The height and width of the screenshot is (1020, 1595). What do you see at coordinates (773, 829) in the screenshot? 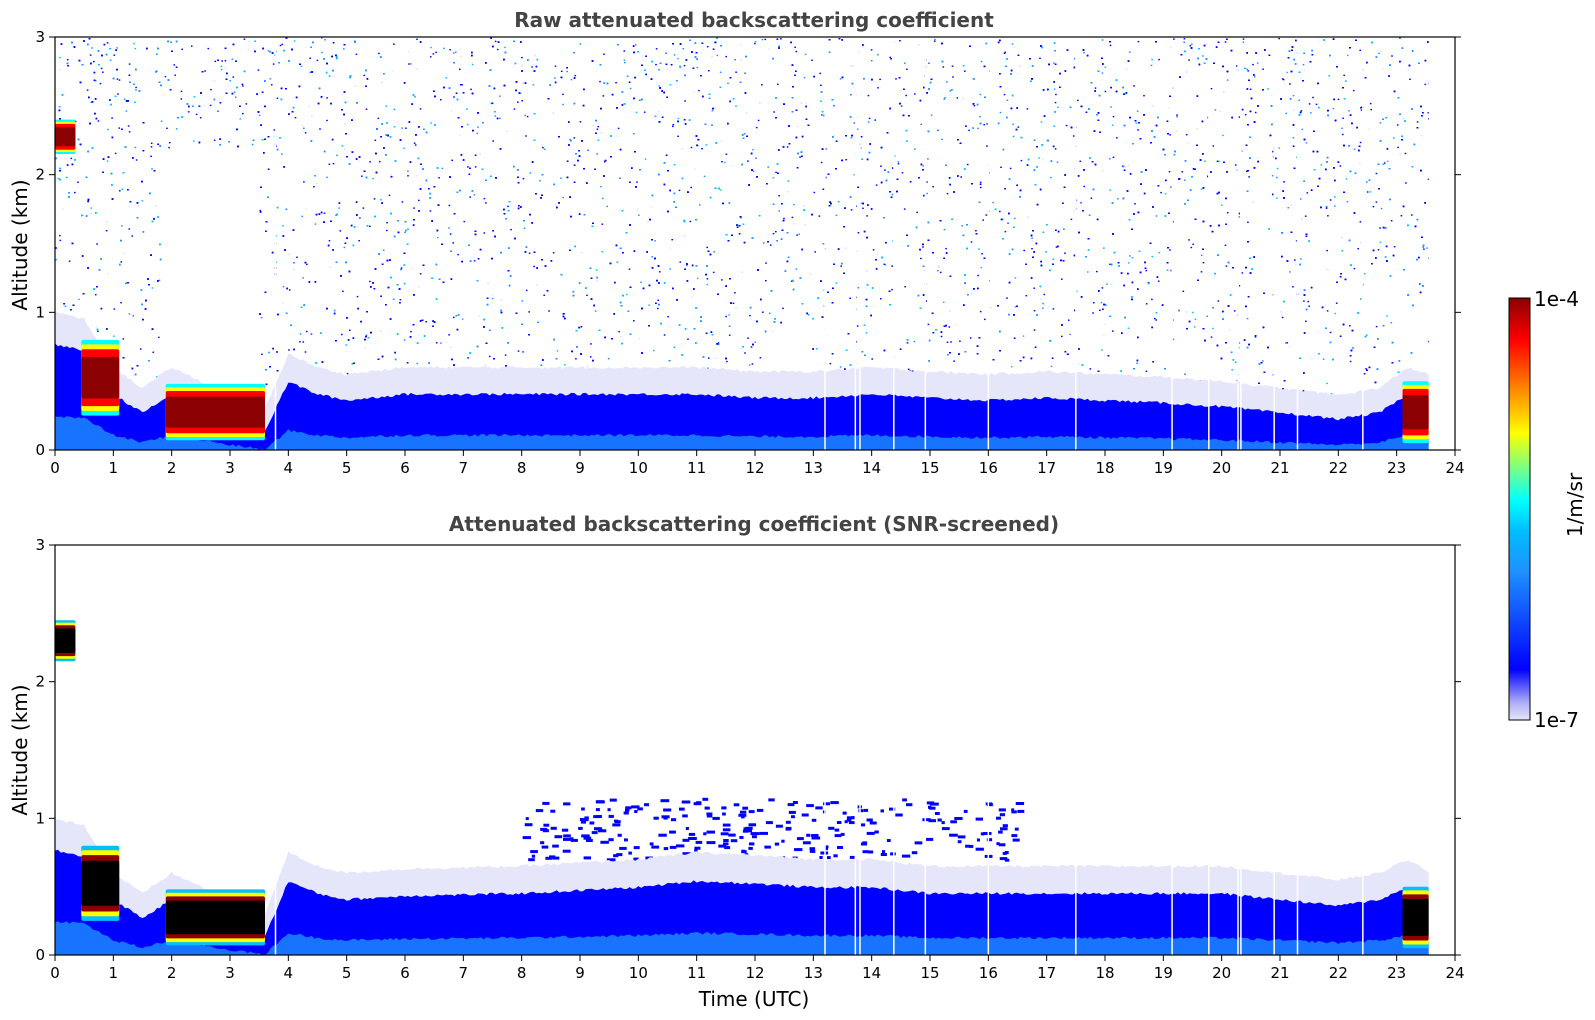
I see `scattered-clouds` at bounding box center [773, 829].